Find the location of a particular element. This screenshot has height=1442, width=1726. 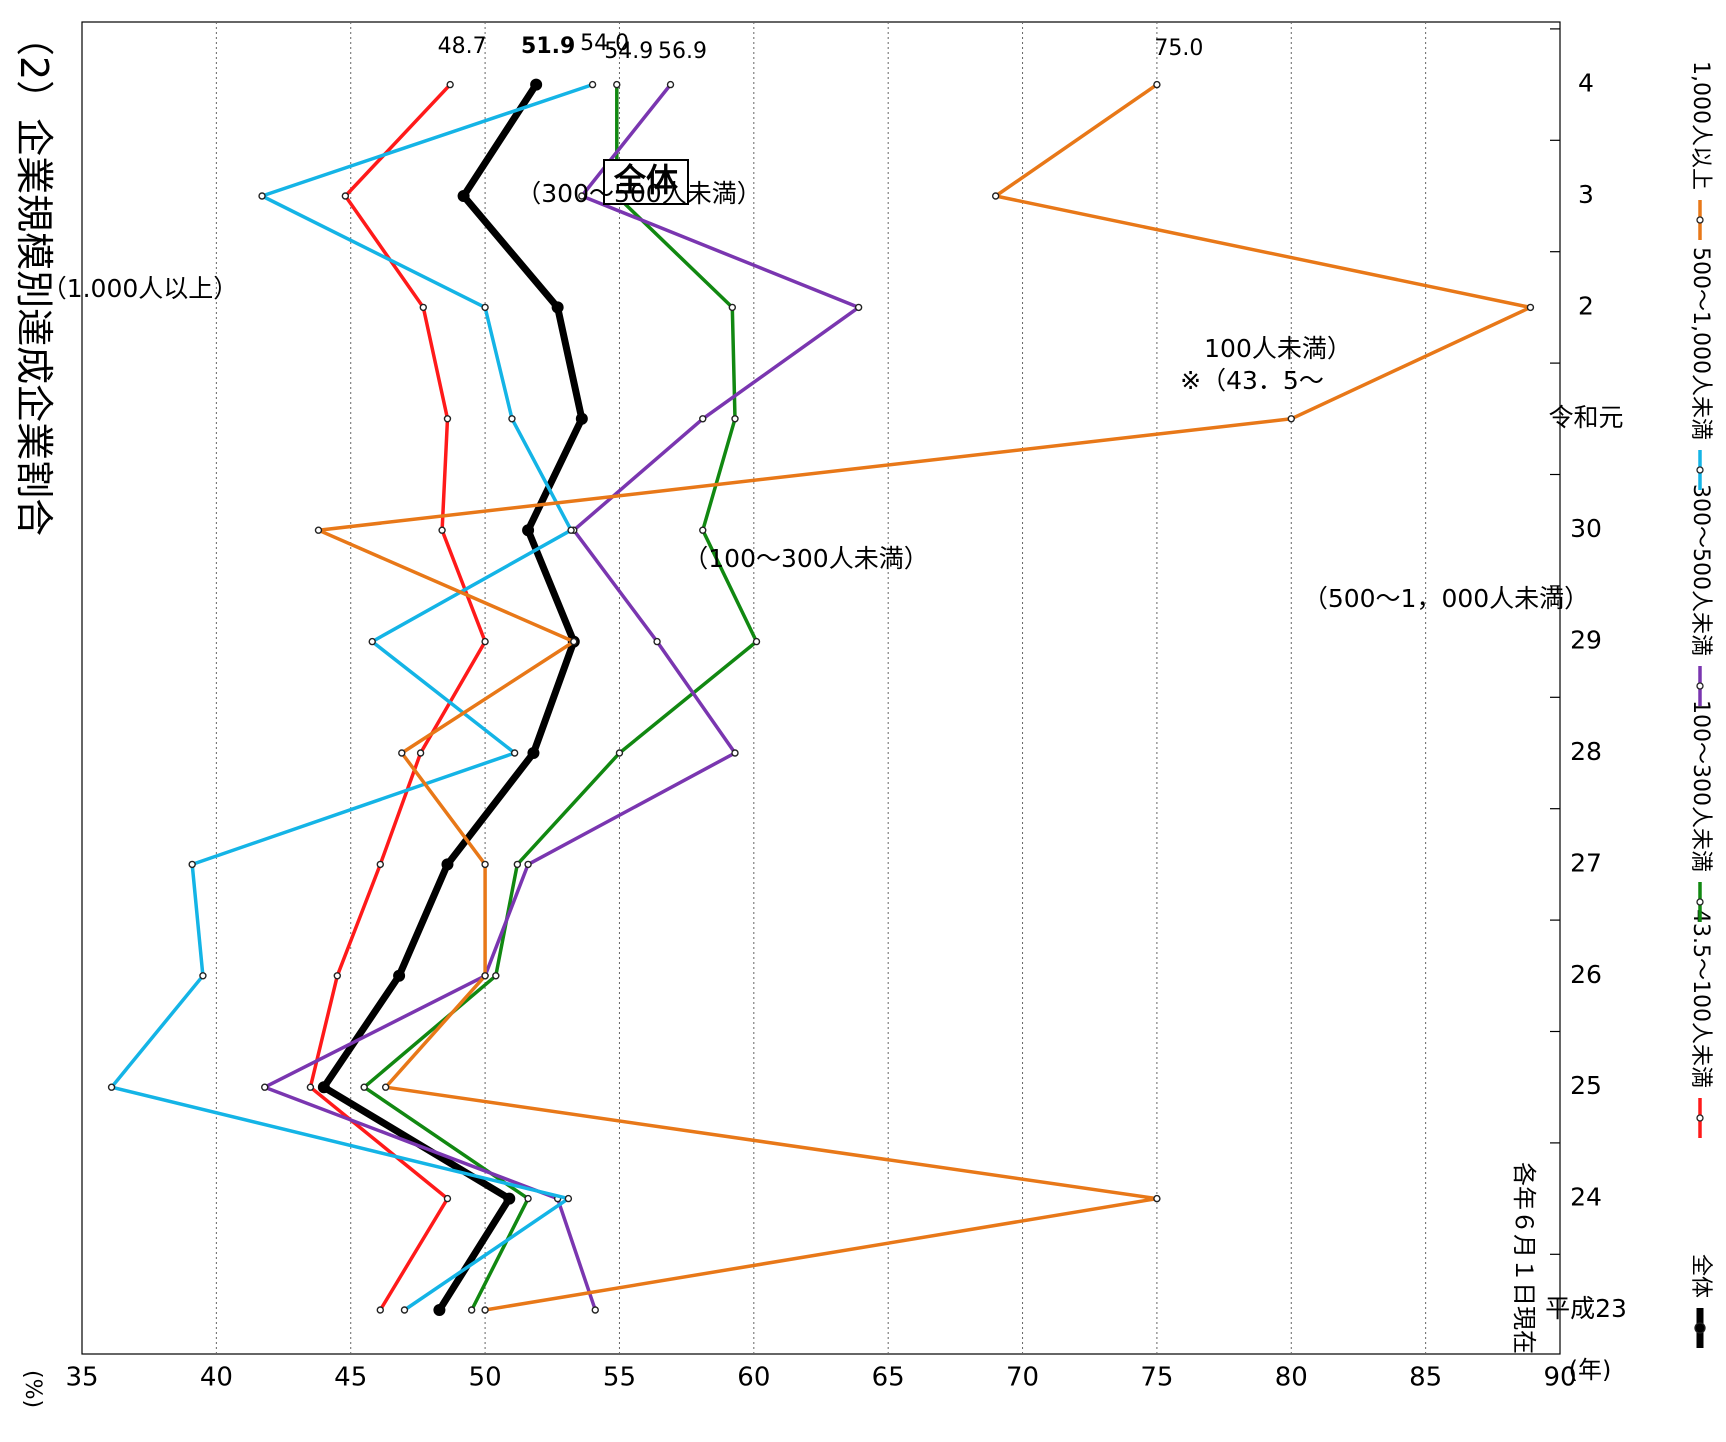

legend-marker-s300 is located at coordinates (1700, 686).